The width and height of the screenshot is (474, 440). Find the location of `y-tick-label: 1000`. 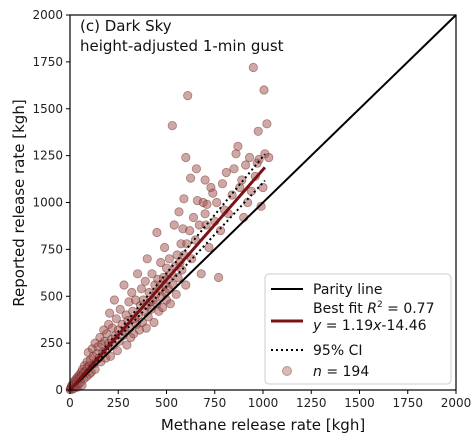

y-tick-label: 1000 is located at coordinates (47, 203).